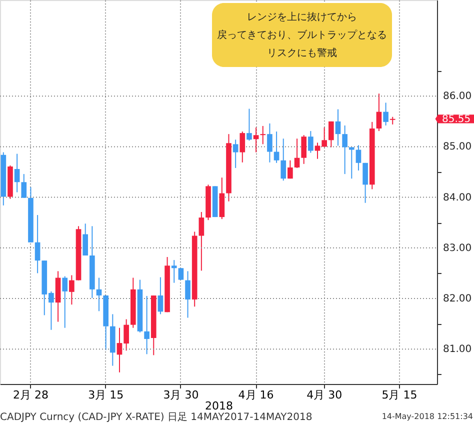 The width and height of the screenshot is (474, 423). Describe the element at coordinates (457, 350) in the screenshot. I see `y-tick-label: 81.00` at that location.